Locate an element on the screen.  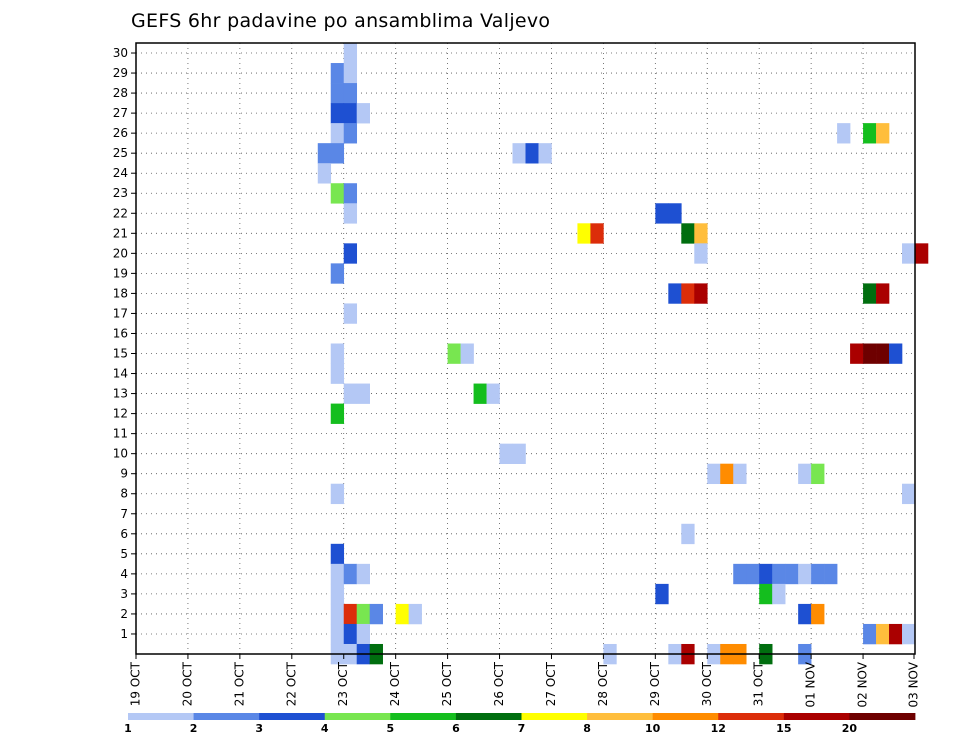
x-tick-label: 23 OCT is located at coordinates (343, 683).